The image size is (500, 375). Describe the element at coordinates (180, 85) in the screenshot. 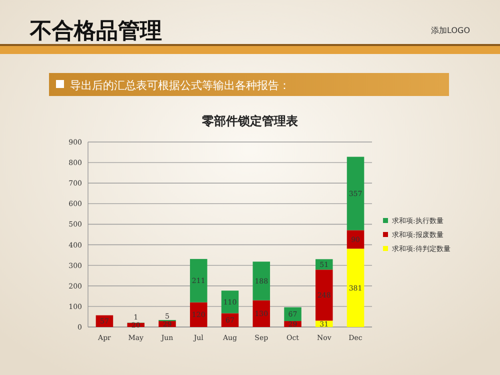

I see `chart-subtitle: 导出后的汇总表可根据公式等输出各种报告：` at that location.